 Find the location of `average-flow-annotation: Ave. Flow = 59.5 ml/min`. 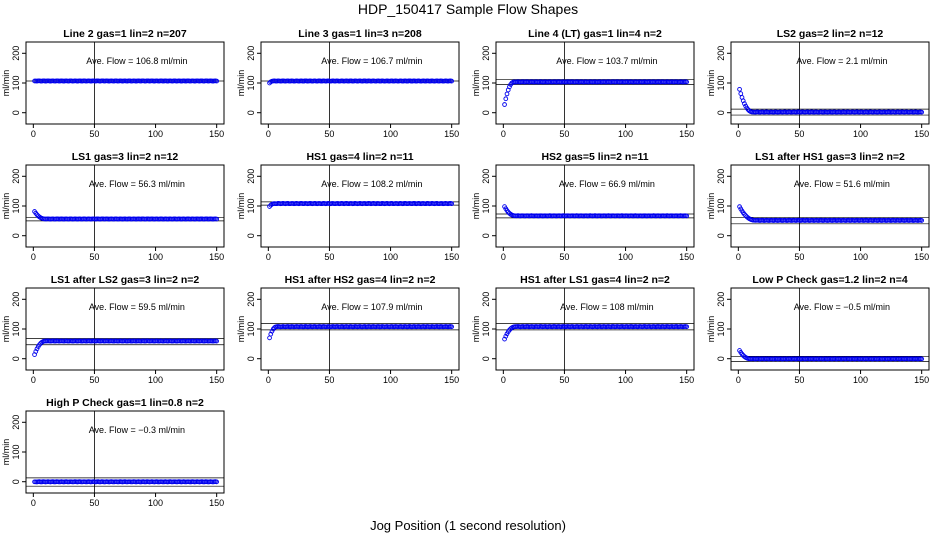

average-flow-annotation: Ave. Flow = 59.5 ml/min is located at coordinates (137, 307).